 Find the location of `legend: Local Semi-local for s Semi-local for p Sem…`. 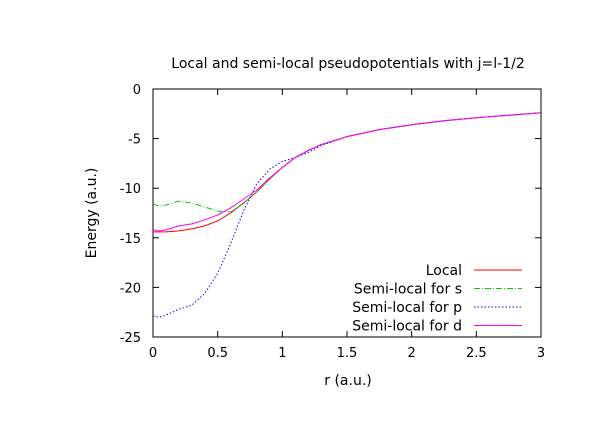

legend: Local Semi-local for s Semi-local for p Sem… is located at coordinates (437, 299).